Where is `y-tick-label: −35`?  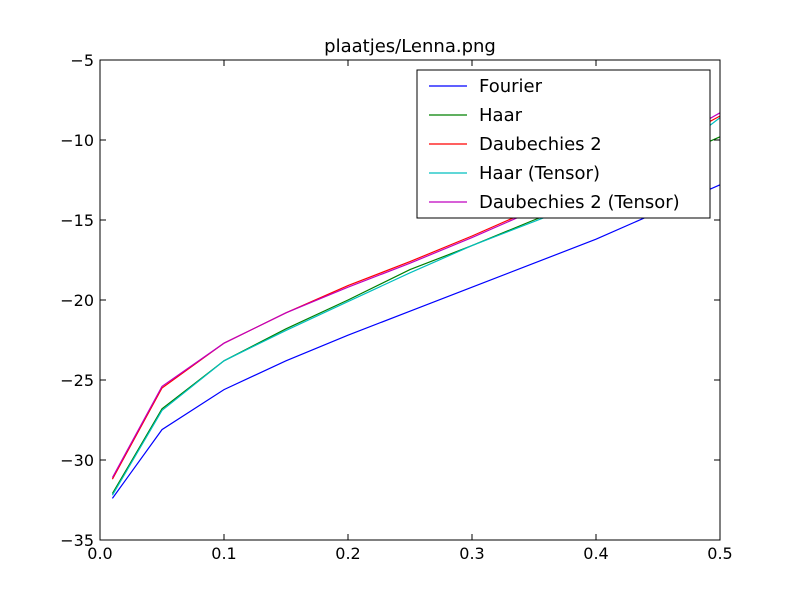 y-tick-label: −35 is located at coordinates (77, 540).